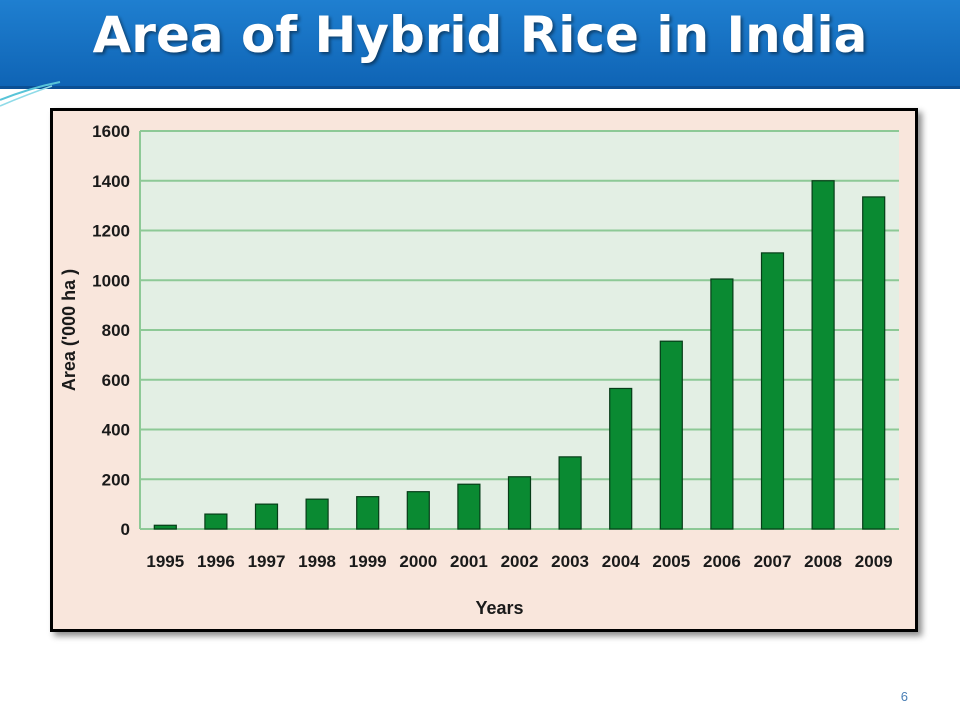 The image size is (960, 720). I want to click on slide-number: 6, so click(904, 696).